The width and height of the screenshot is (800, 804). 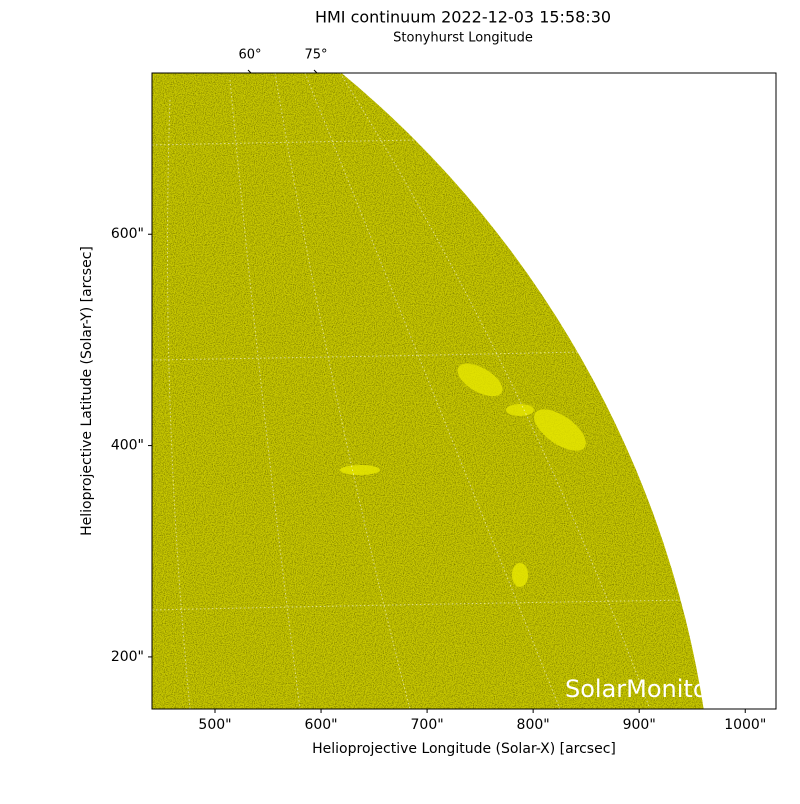 I want to click on y-tick-label: 400", so click(x=127, y=446).